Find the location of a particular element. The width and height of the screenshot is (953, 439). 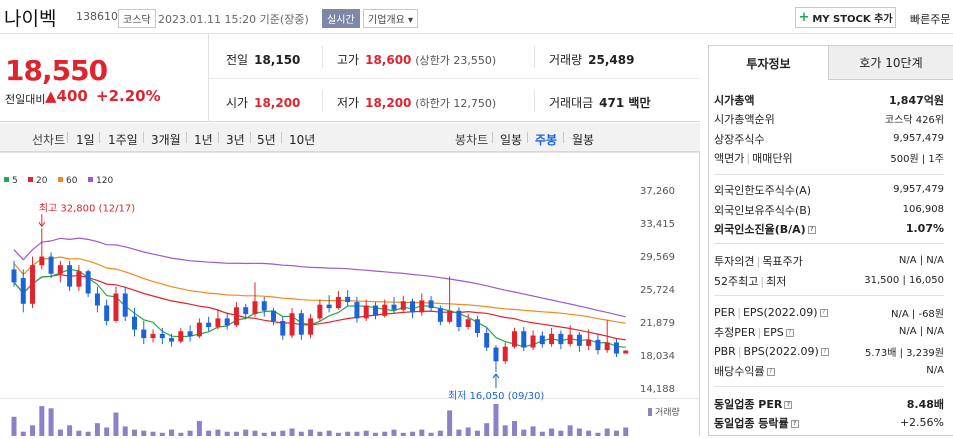

period-3m: 3개월 is located at coordinates (166, 140).